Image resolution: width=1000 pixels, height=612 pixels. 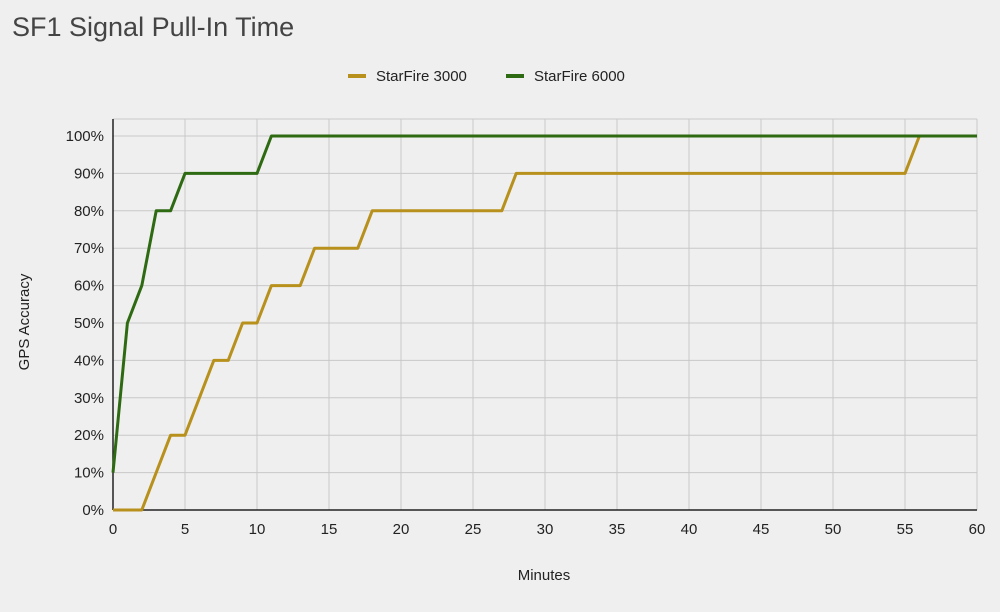 I want to click on y-tick-label: 90%, so click(x=89, y=173).